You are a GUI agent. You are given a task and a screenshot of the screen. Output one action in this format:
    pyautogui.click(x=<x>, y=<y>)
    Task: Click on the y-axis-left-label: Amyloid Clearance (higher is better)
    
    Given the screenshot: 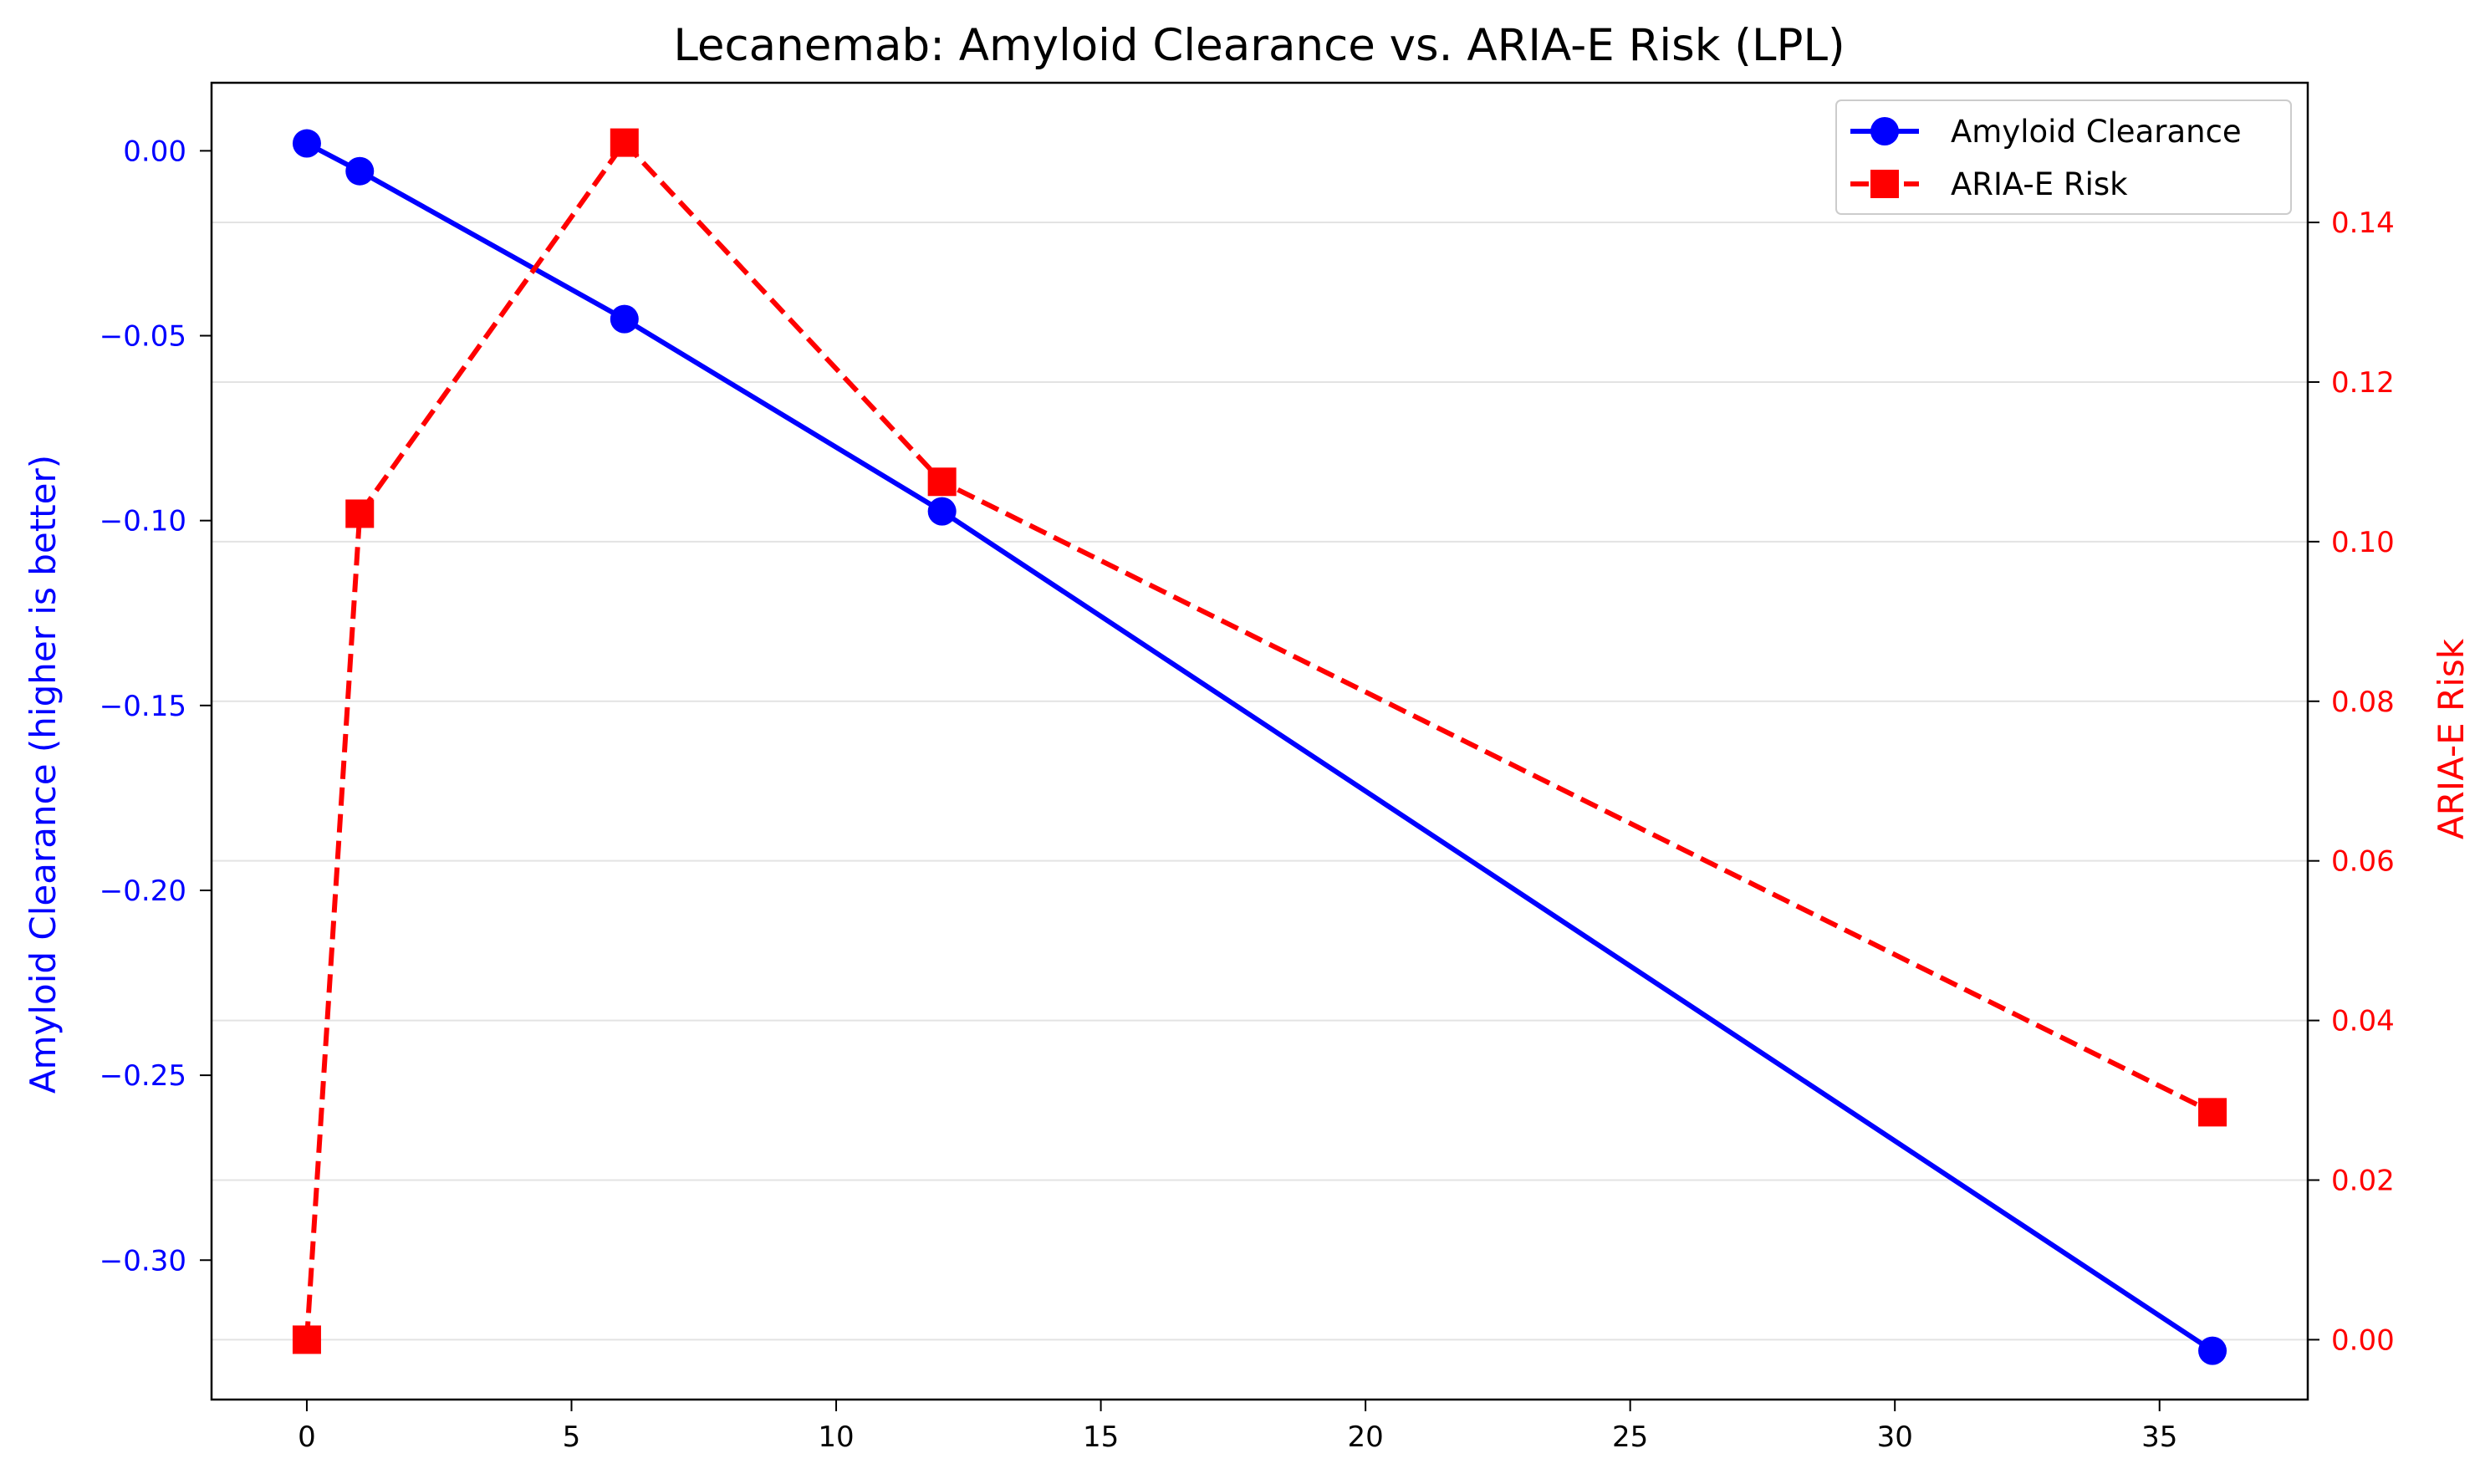 What is the action you would take?
    pyautogui.click(x=44, y=774)
    